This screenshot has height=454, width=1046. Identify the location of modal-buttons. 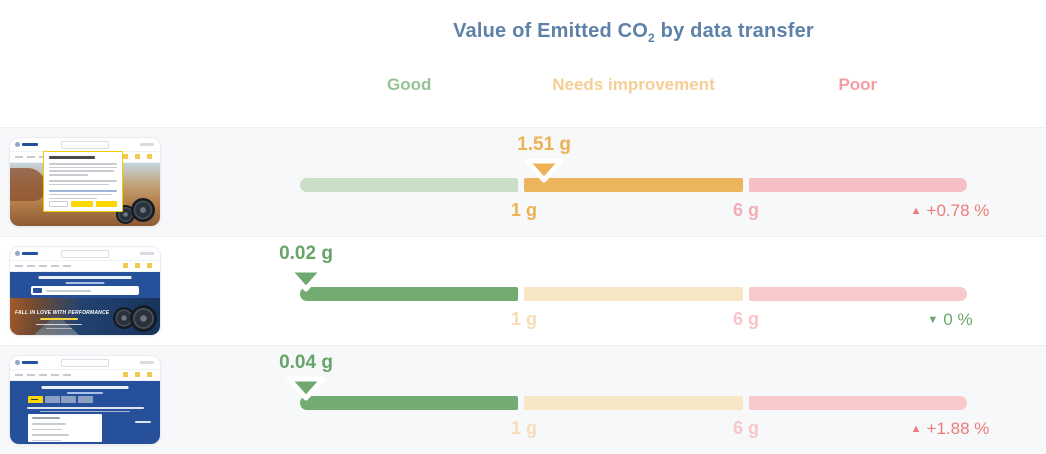
(83, 204).